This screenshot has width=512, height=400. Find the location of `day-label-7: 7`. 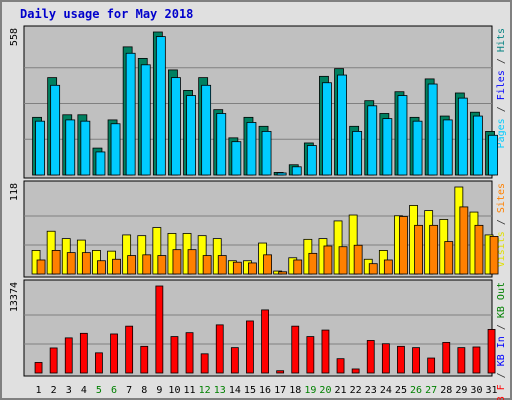

day-label-7: 7 is located at coordinates (129, 390).